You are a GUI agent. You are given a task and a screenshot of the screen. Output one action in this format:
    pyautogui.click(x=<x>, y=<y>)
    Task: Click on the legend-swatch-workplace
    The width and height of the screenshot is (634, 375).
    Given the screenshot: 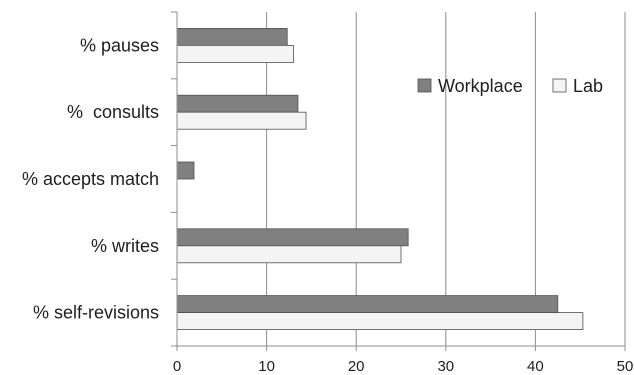 What is the action you would take?
    pyautogui.click(x=424, y=85)
    